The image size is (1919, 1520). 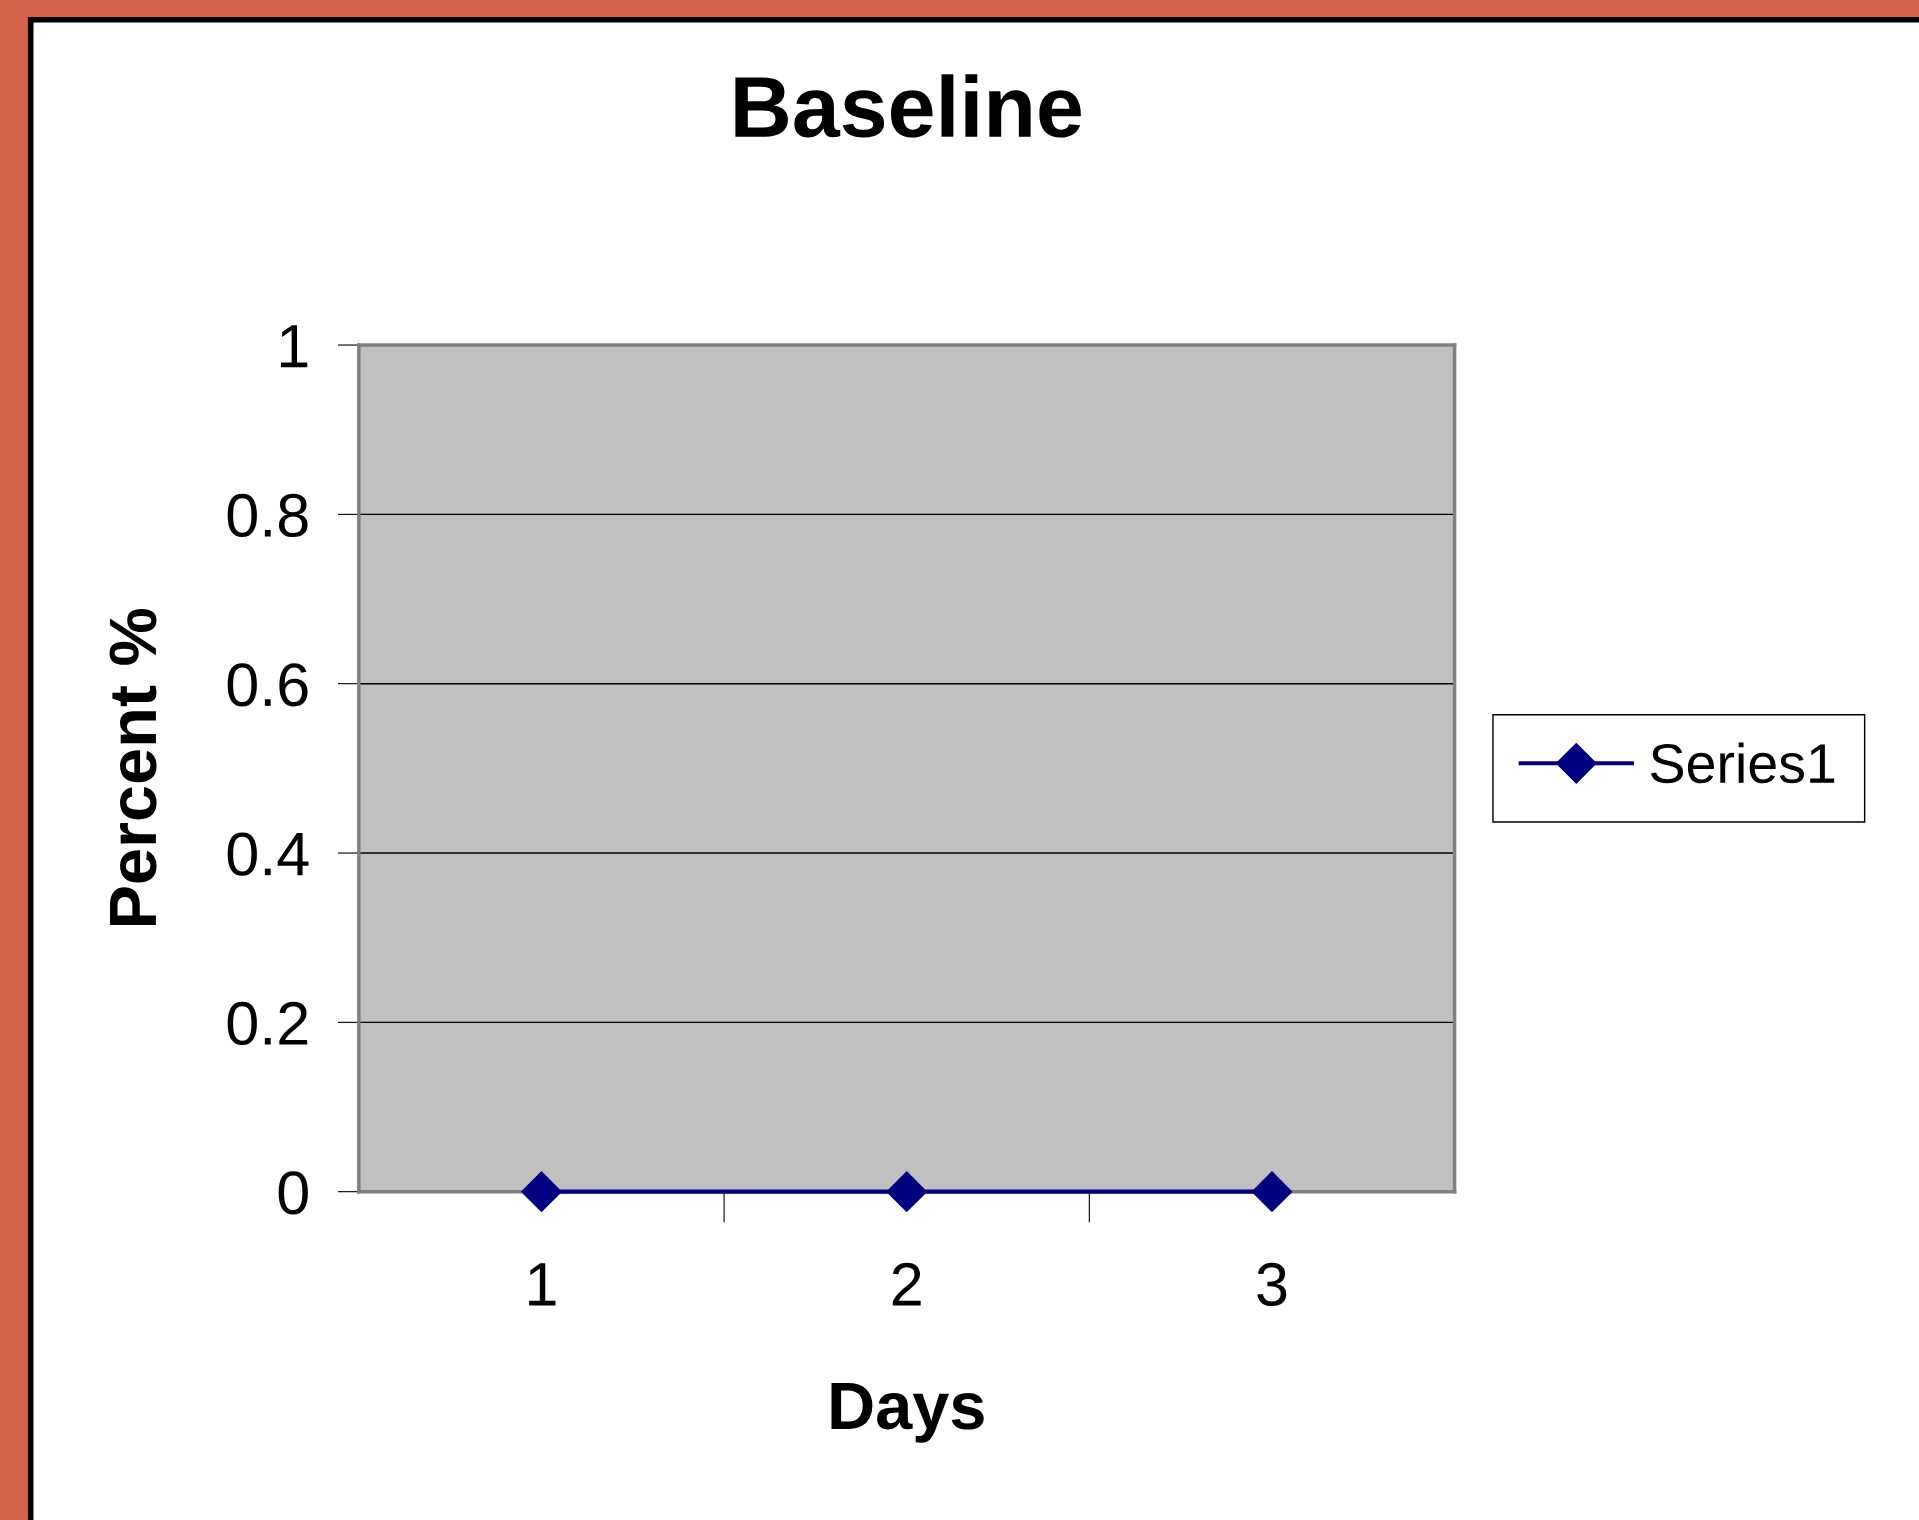 I want to click on legend-label: Series1, so click(x=1743, y=763).